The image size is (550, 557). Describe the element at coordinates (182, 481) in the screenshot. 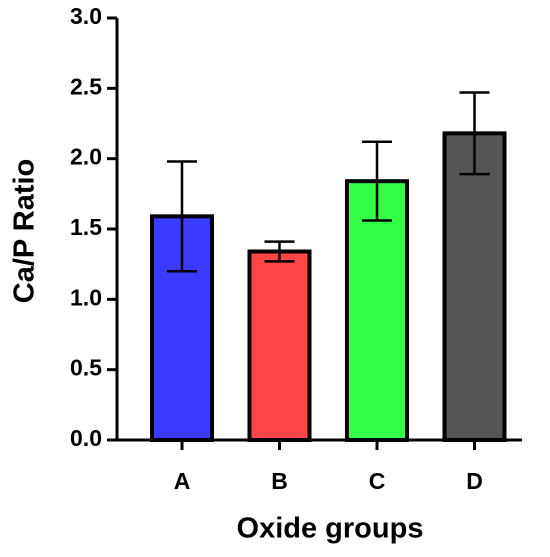

I see `x-tick-label: A` at that location.